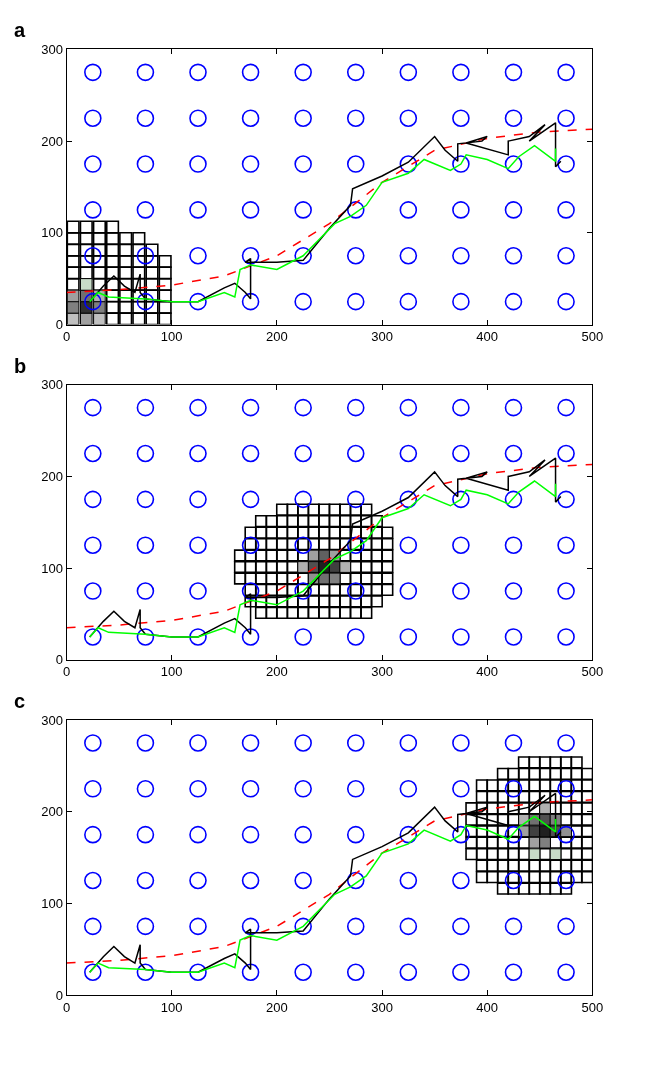 This screenshot has height=1087, width=662. I want to click on y-tick-label: 300, so click(52, 720).